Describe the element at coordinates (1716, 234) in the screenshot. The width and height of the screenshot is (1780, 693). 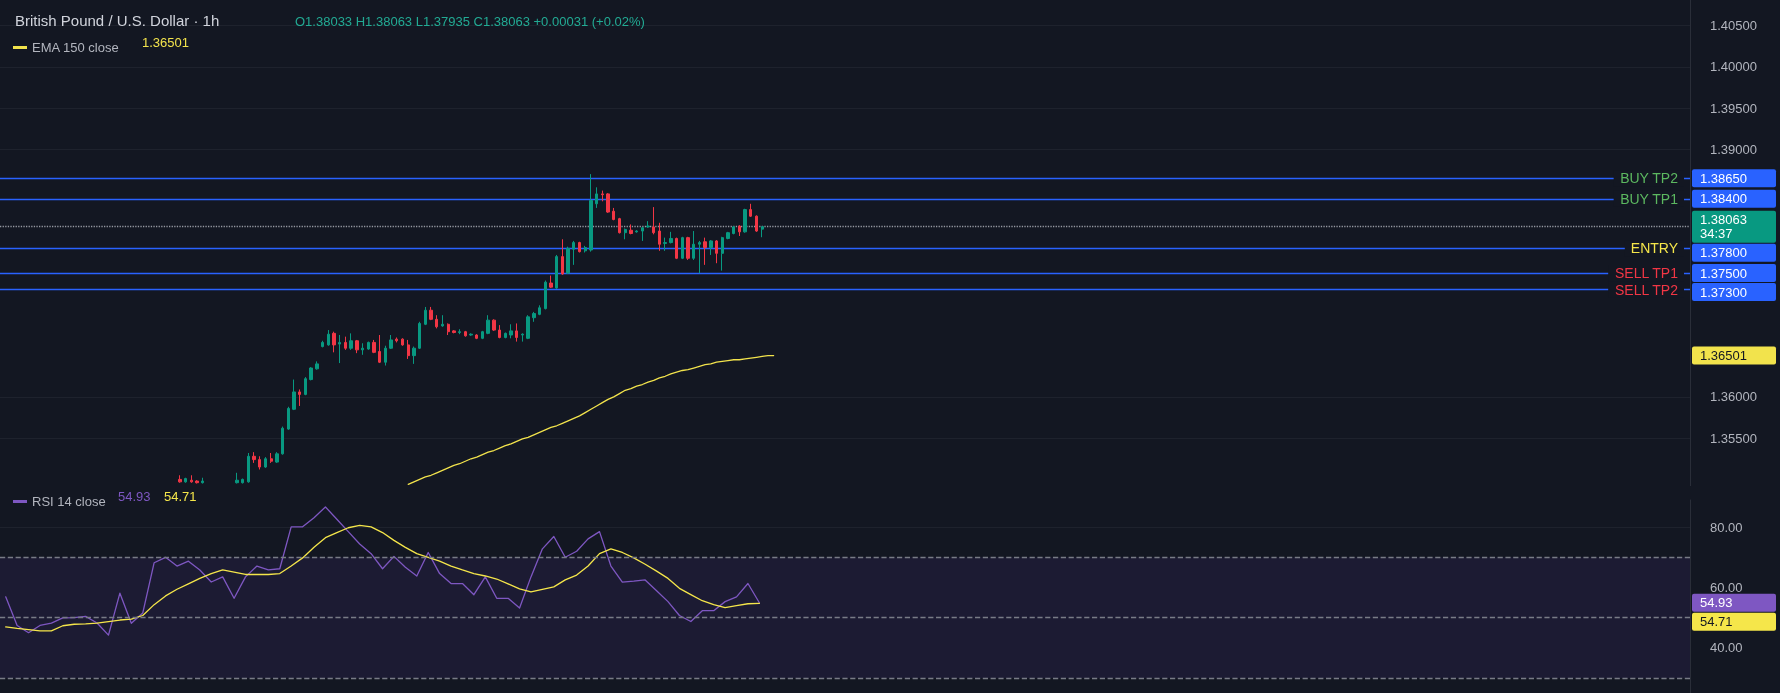
I see `text: 34:37` at that location.